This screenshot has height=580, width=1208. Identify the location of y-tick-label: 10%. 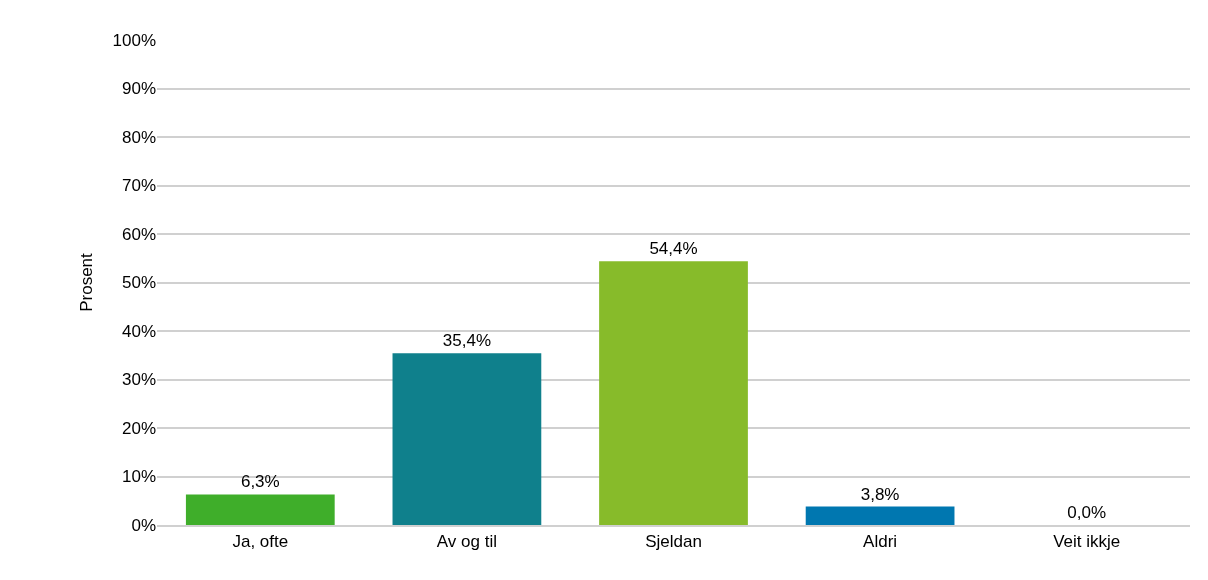
(138, 477).